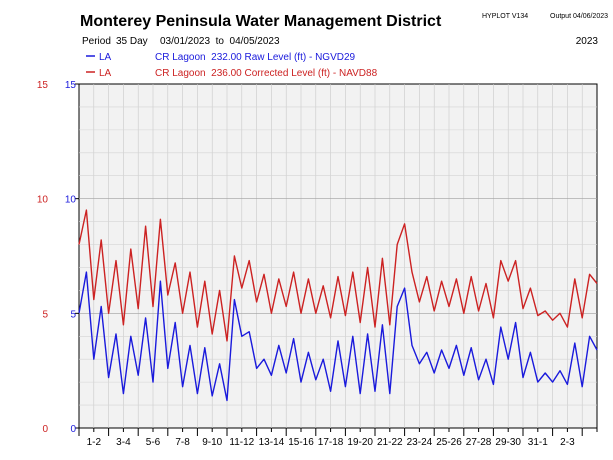  Describe the element at coordinates (212, 442) in the screenshot. I see `x-axis-tick-label: 9-10` at that location.